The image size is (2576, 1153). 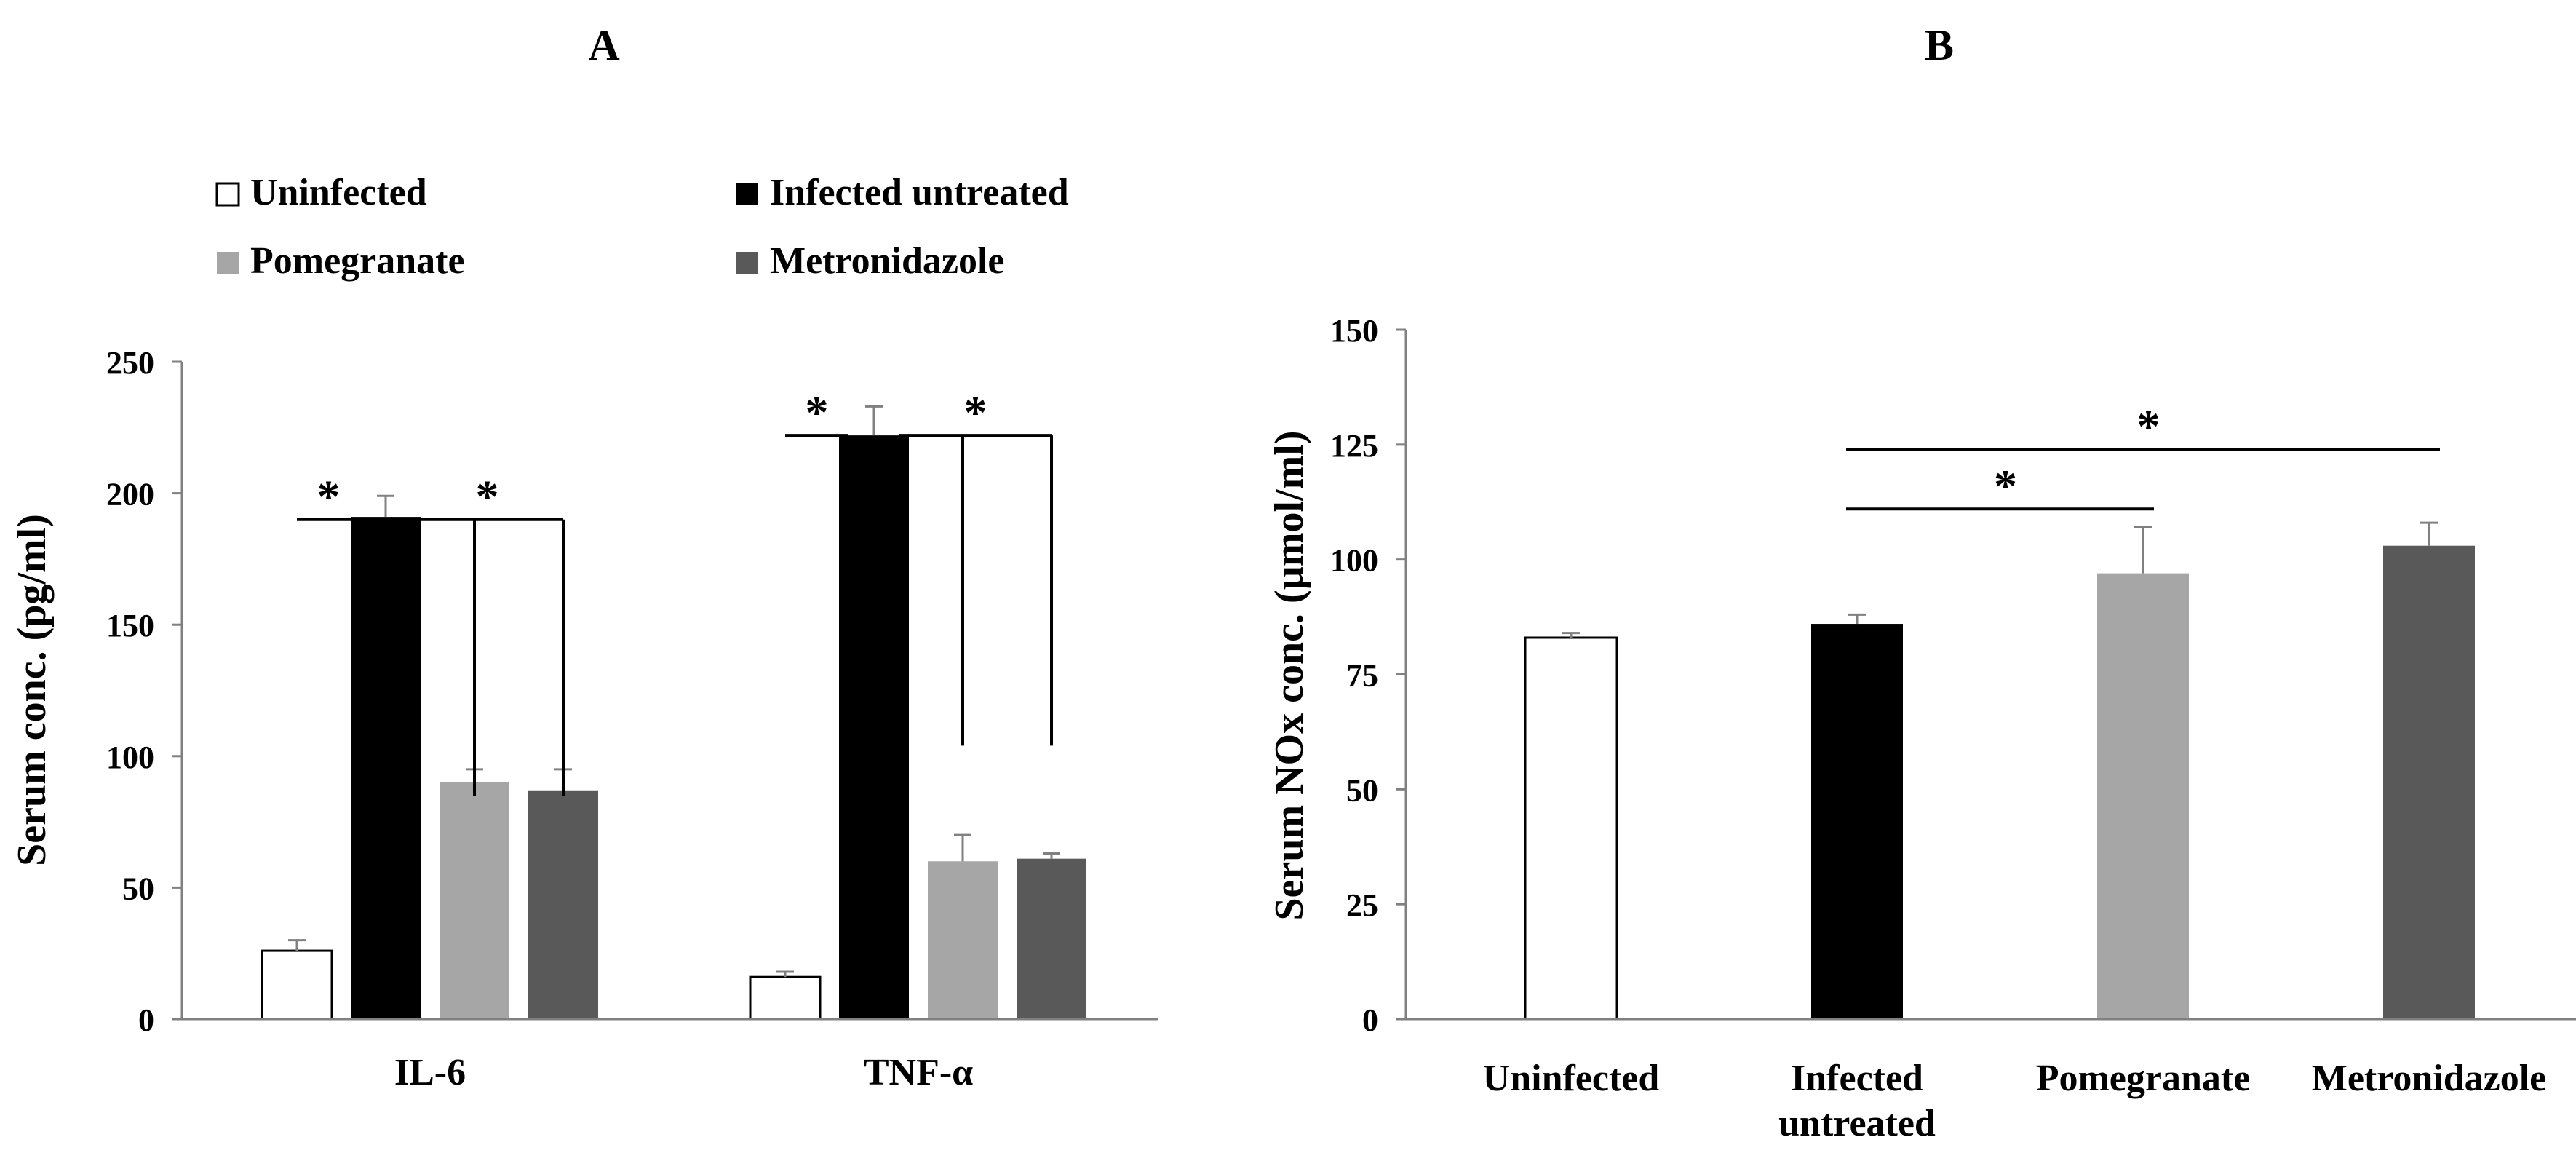 I want to click on y-tick-label: 250, so click(x=130, y=363).